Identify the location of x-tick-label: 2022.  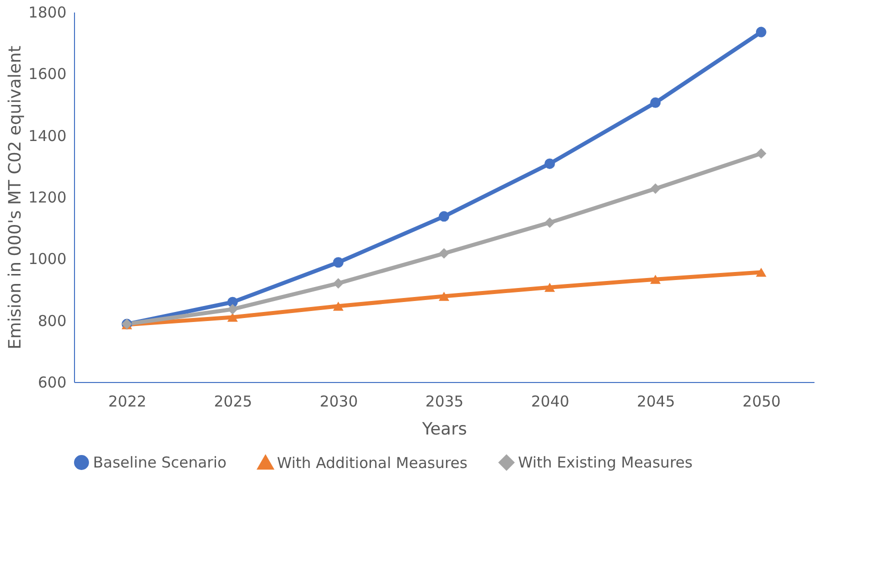
(127, 401).